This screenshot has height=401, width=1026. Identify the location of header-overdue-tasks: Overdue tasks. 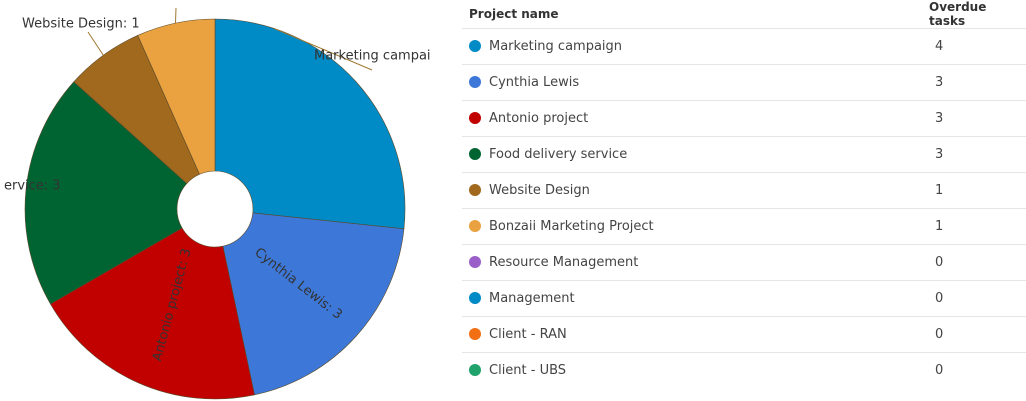
(977, 14).